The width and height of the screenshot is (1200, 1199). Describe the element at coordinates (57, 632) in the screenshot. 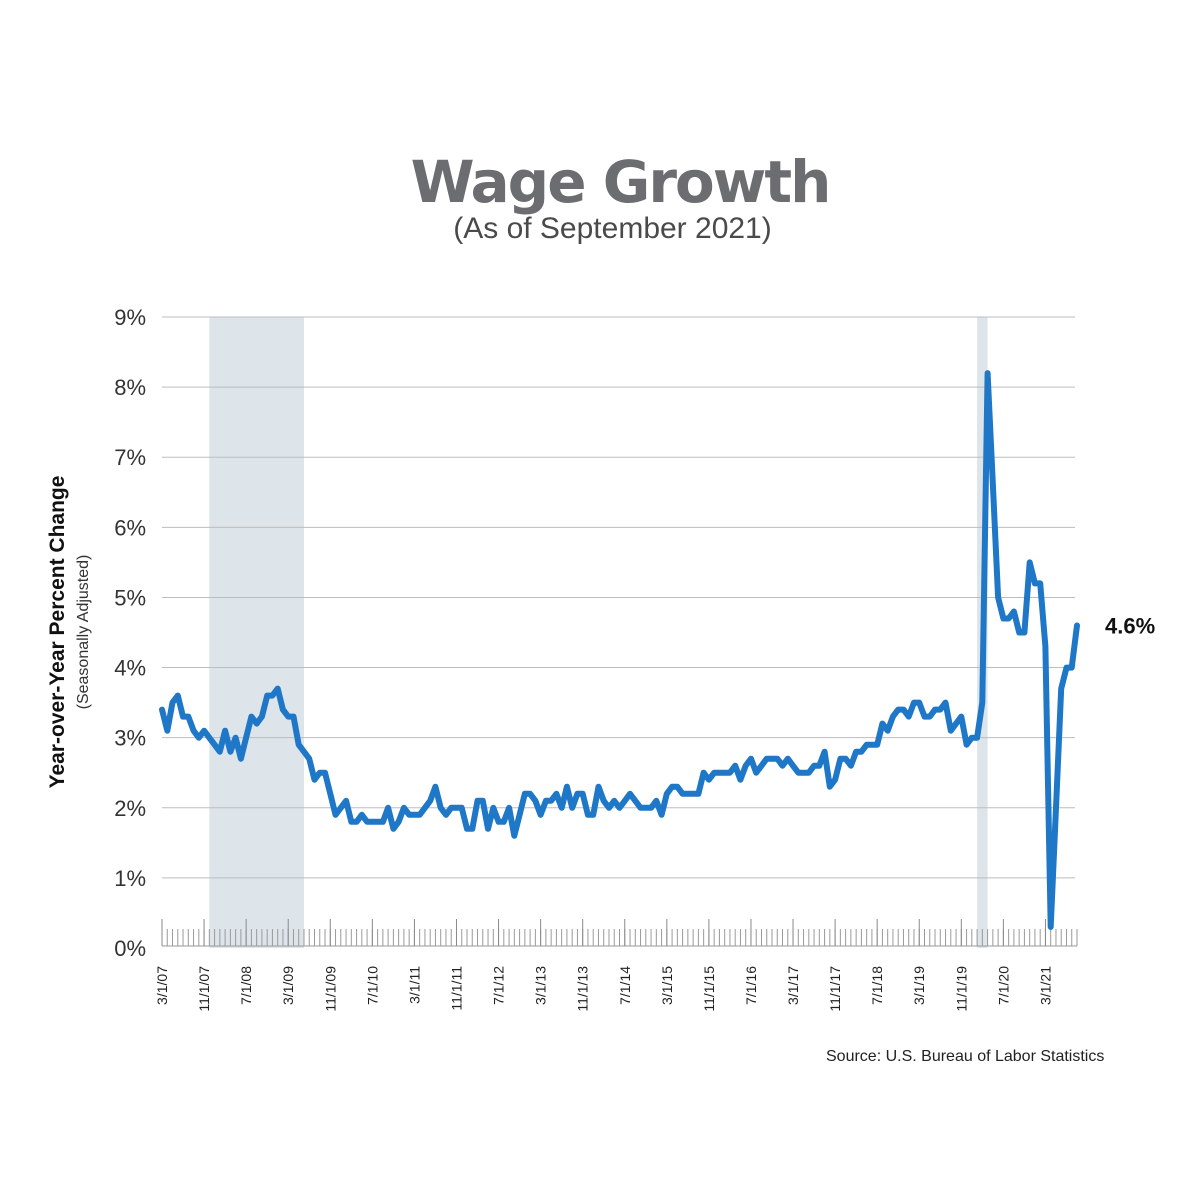

I see `y-axis-label: Year-over-Year Percent Change` at that location.